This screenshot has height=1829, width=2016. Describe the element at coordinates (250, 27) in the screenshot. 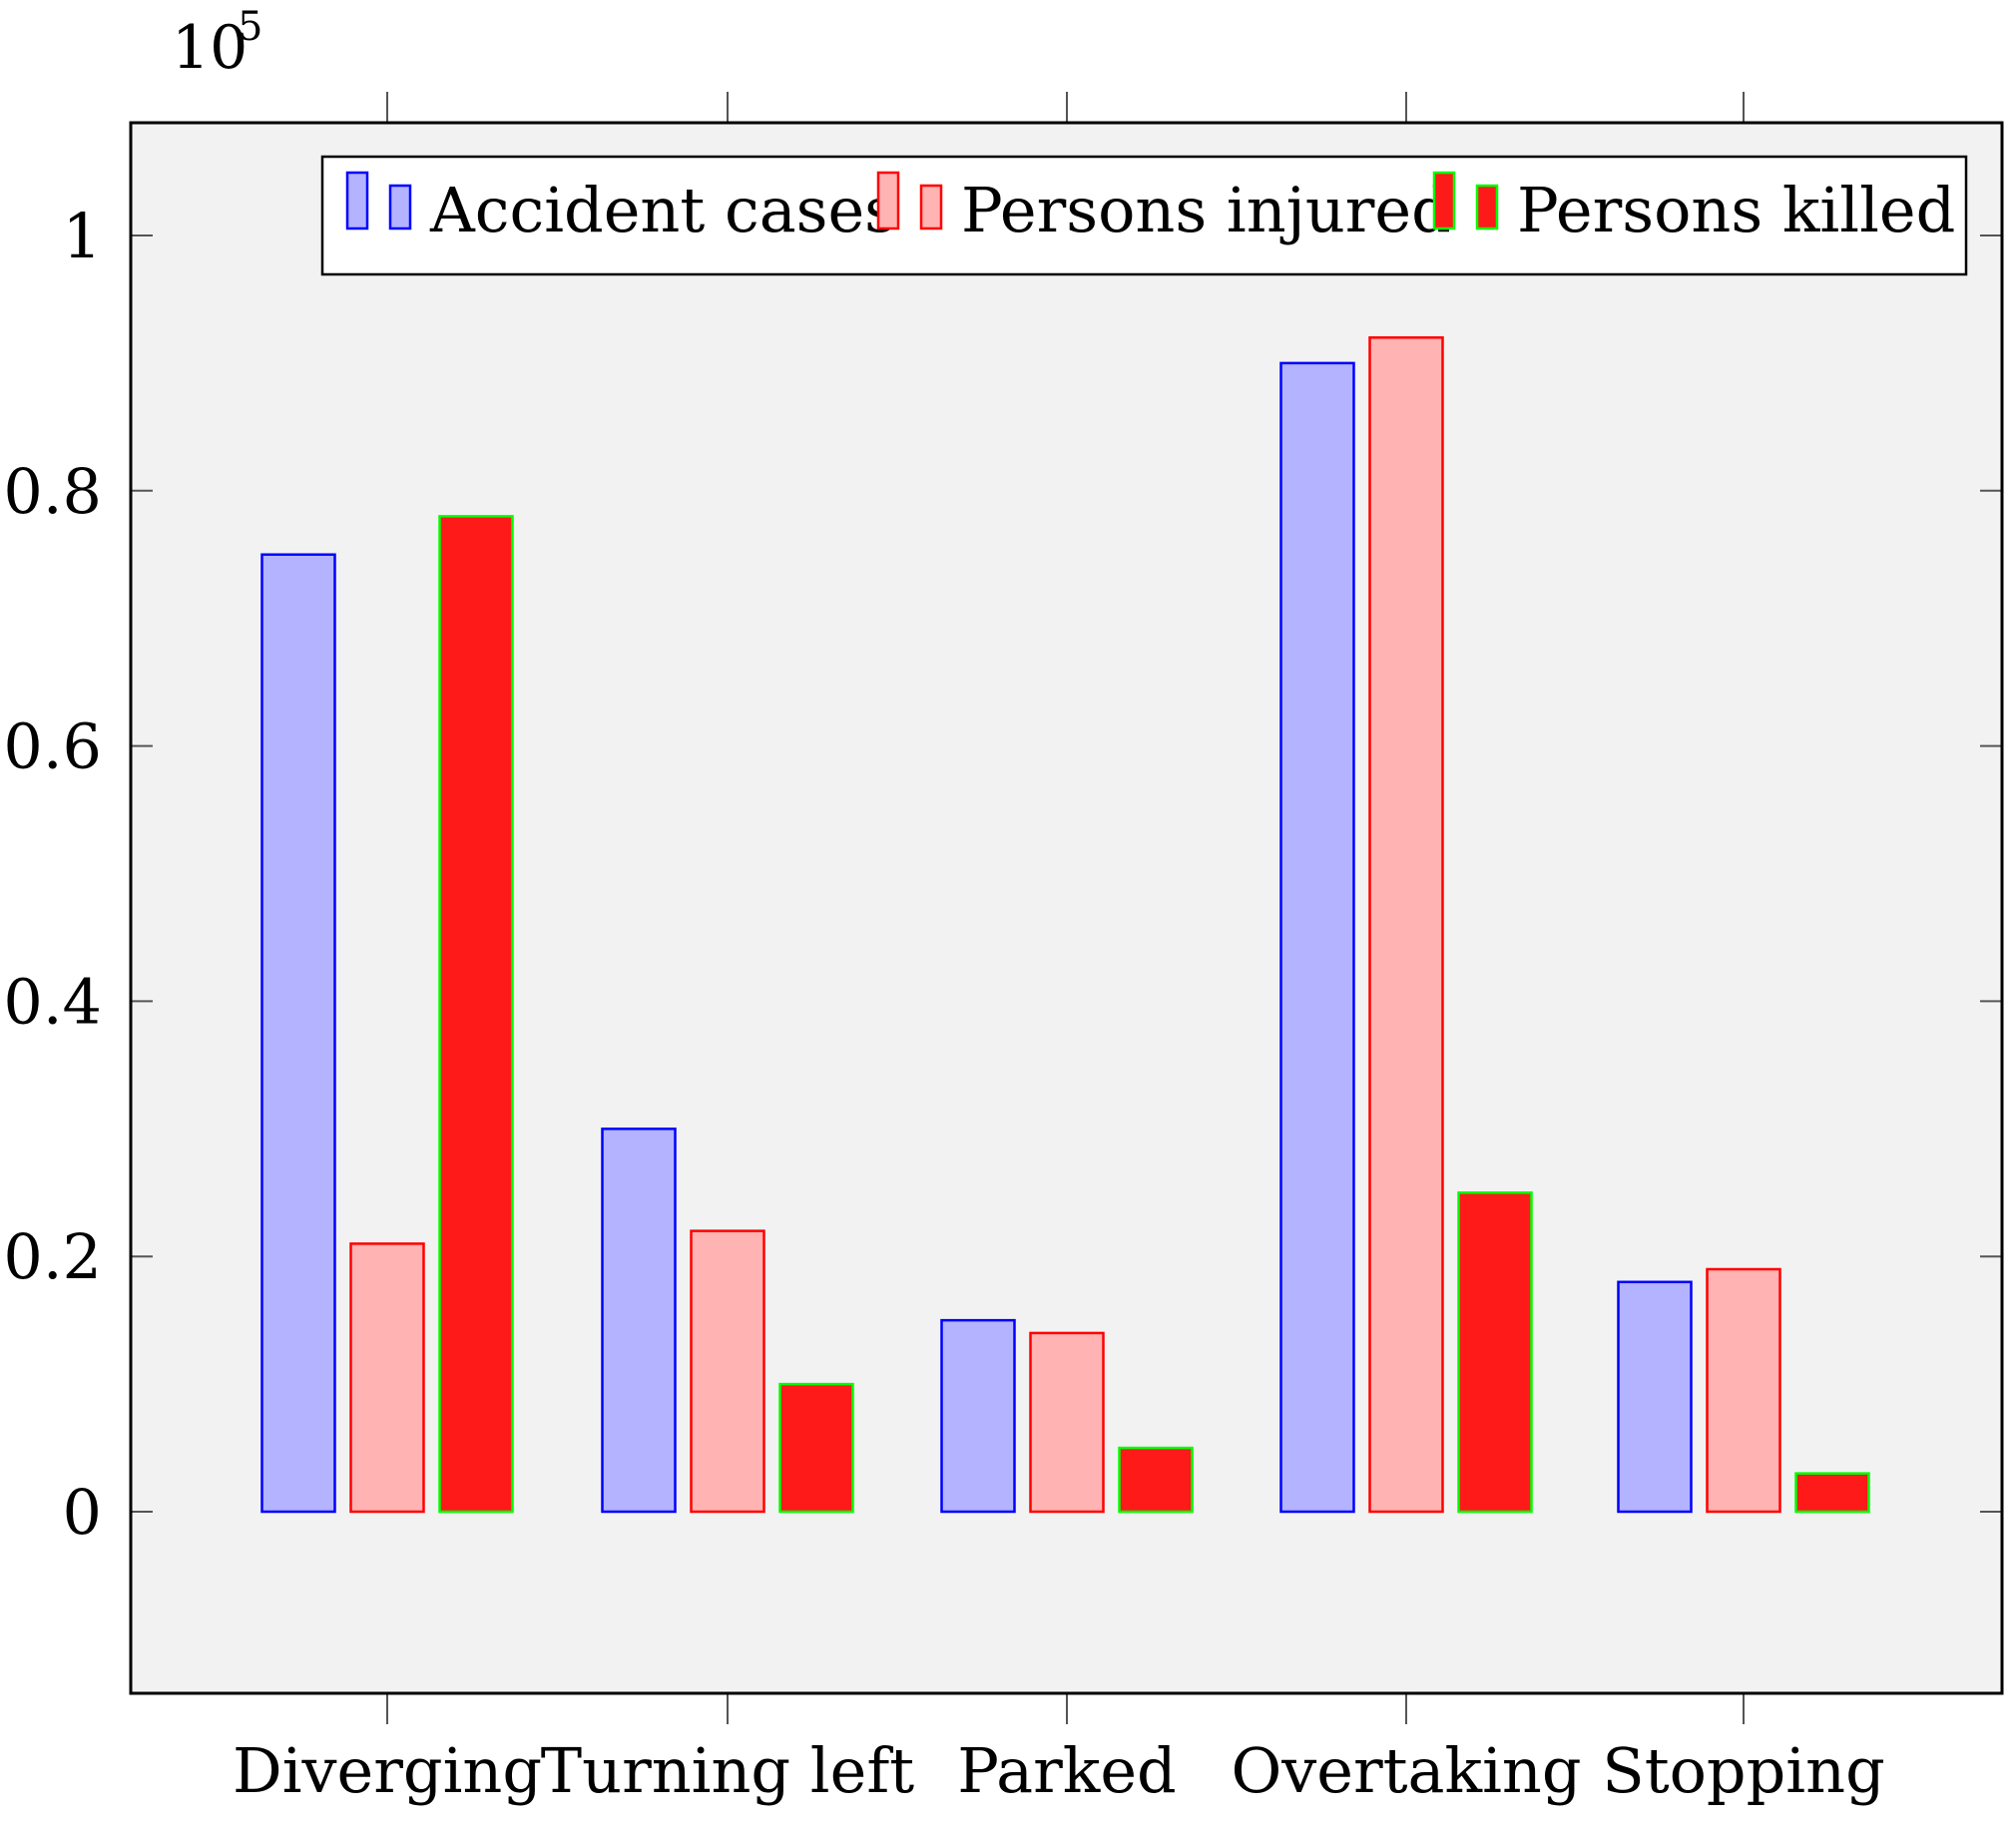

I see `y-scale-exponent: 5` at that location.